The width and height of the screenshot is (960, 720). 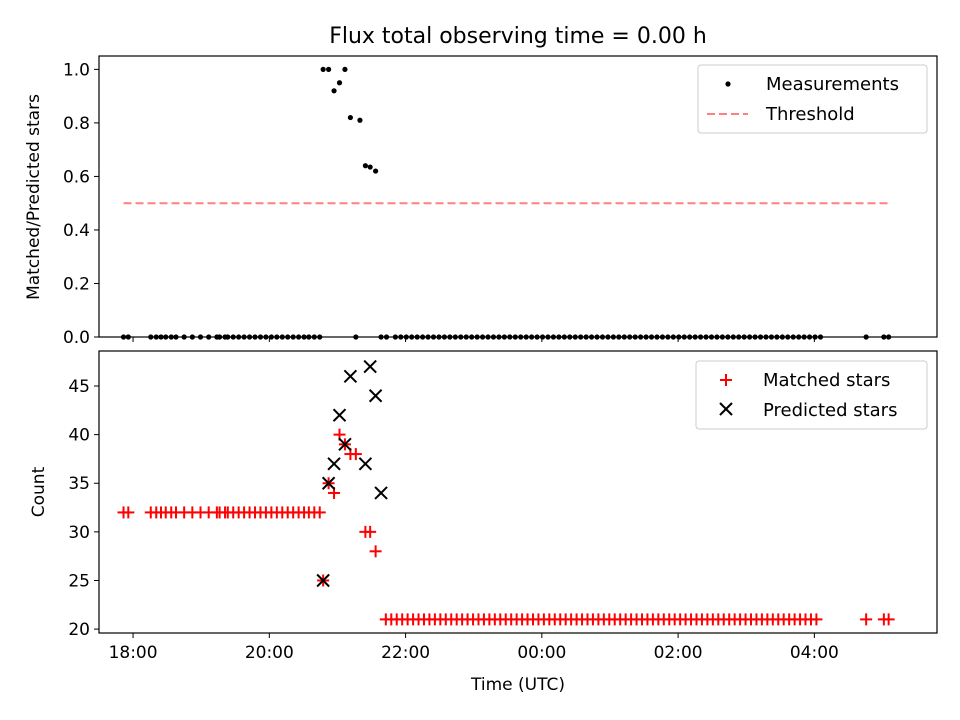 What do you see at coordinates (133, 653) in the screenshot?
I see `x-tick-label: 18:00` at bounding box center [133, 653].